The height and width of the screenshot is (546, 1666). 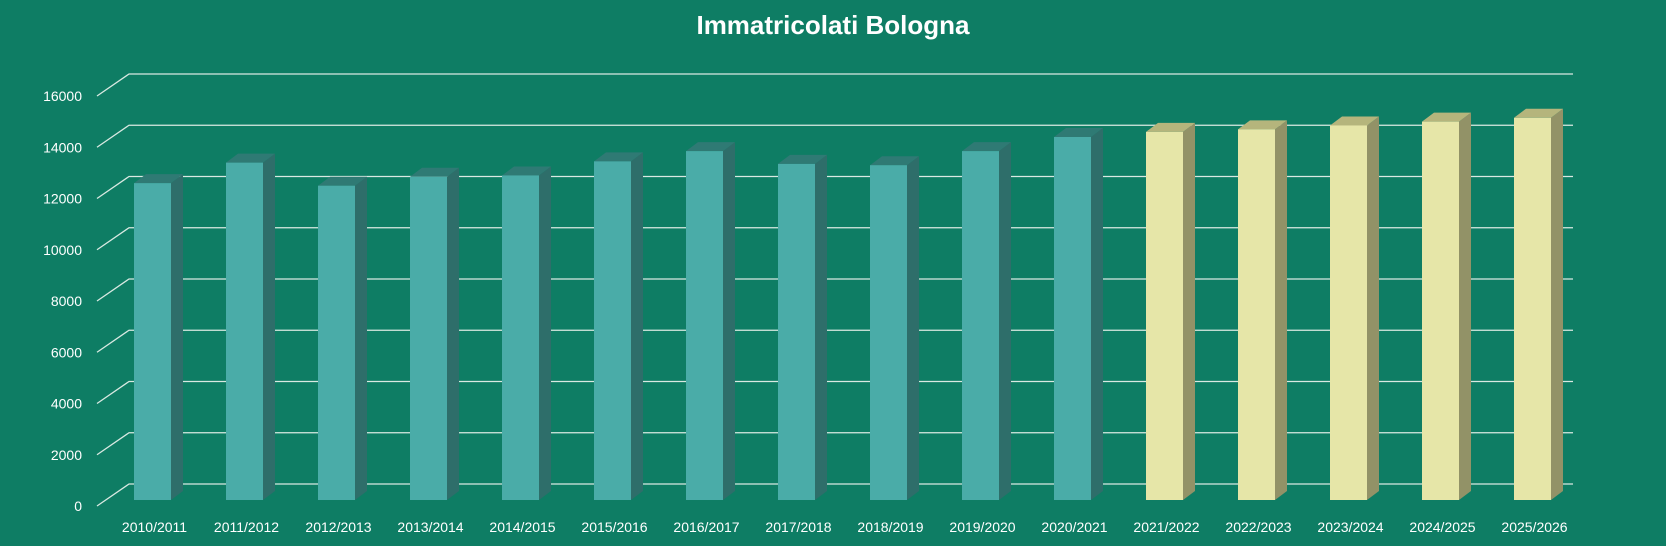 I want to click on x-tick-label: 2014/2015, so click(x=522, y=527).